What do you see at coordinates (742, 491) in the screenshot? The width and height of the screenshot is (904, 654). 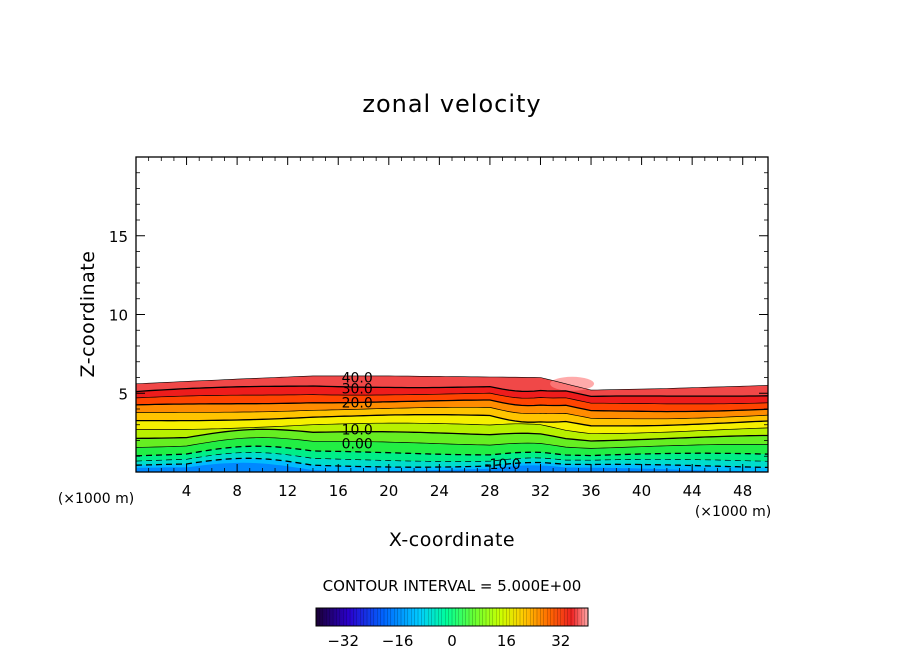 I see `x-tick-label: 48` at bounding box center [742, 491].